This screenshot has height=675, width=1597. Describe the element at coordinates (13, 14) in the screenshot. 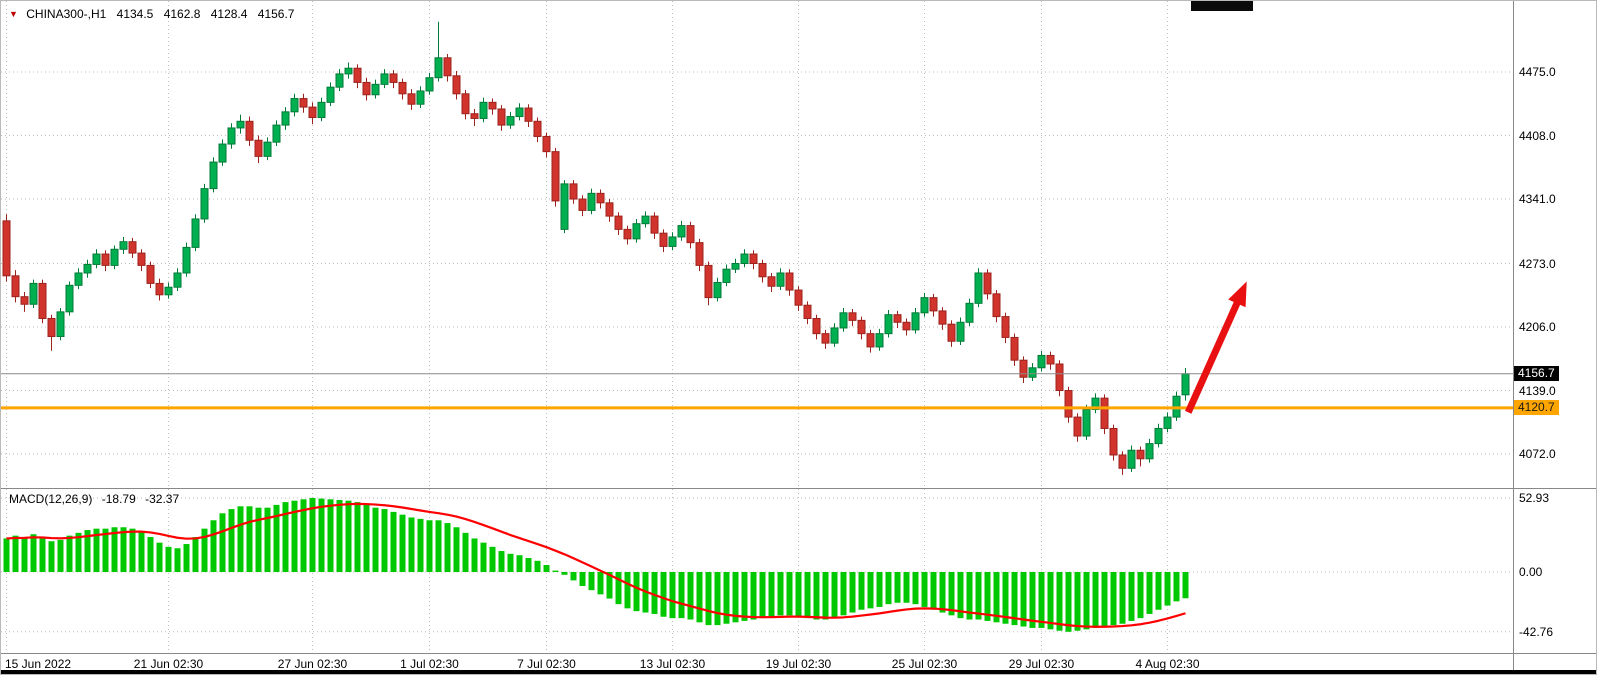

I see `symbol-marker-icon: ▼` at that location.